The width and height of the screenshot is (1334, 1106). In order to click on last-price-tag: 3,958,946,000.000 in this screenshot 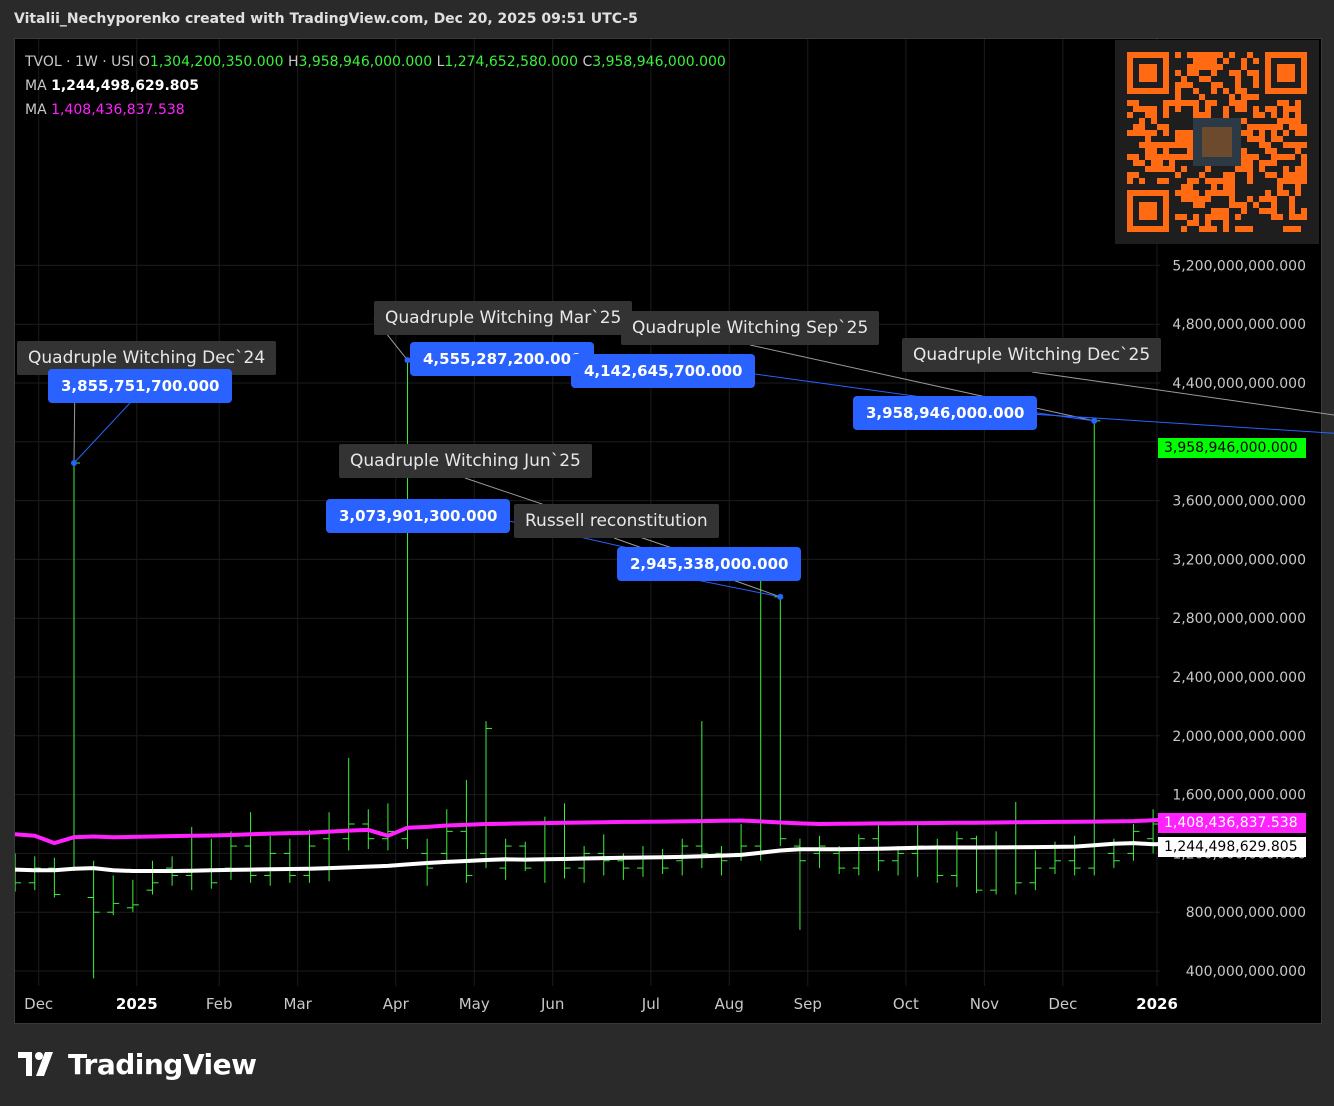, I will do `click(1232, 447)`.